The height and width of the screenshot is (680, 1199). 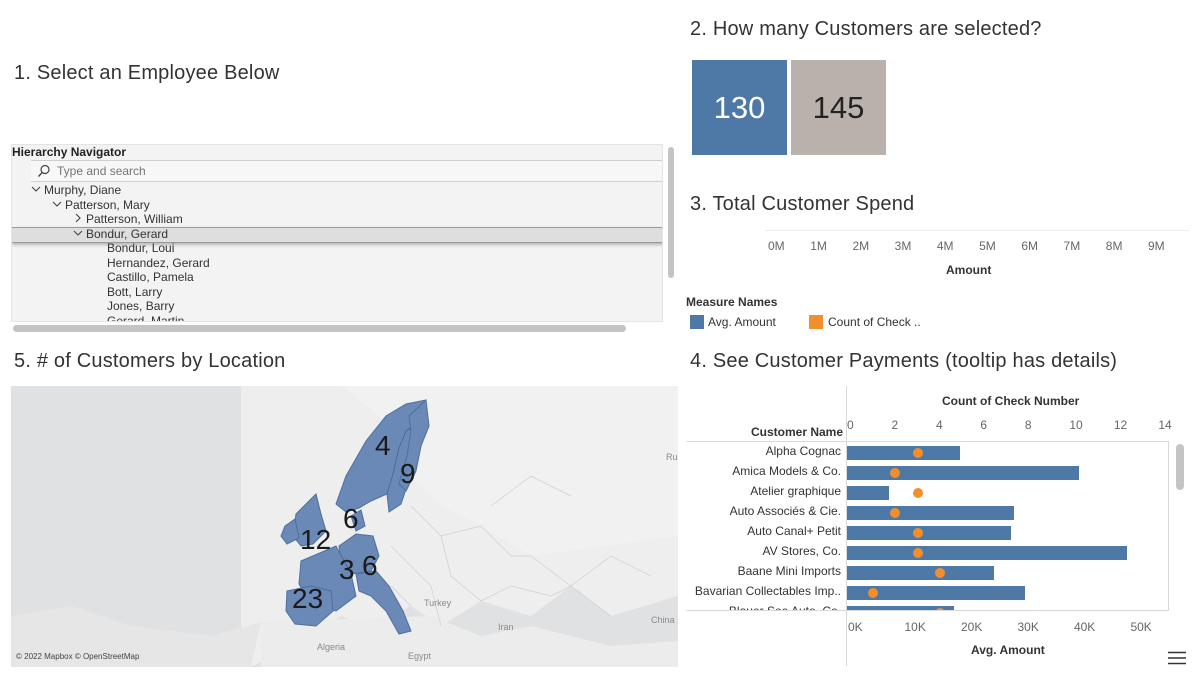 I want to click on horizontal-scrollbar, so click(x=319, y=328).